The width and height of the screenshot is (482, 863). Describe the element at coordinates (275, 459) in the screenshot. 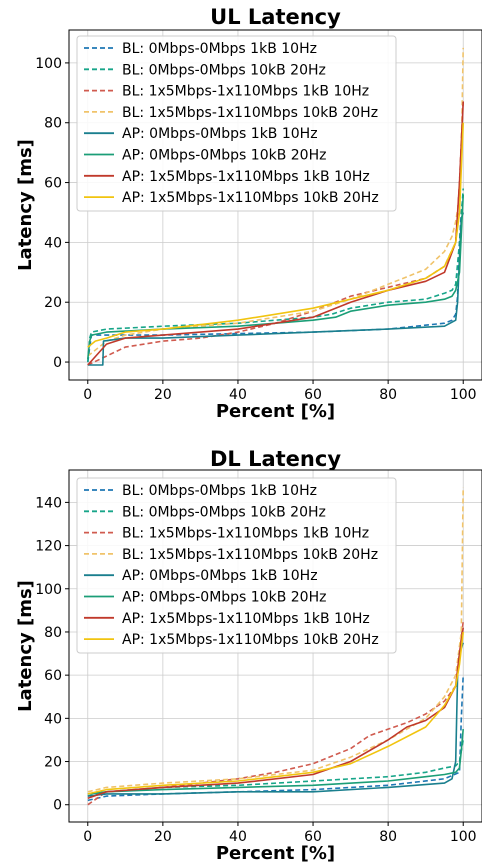

I see `chart-title: DL Latency` at that location.